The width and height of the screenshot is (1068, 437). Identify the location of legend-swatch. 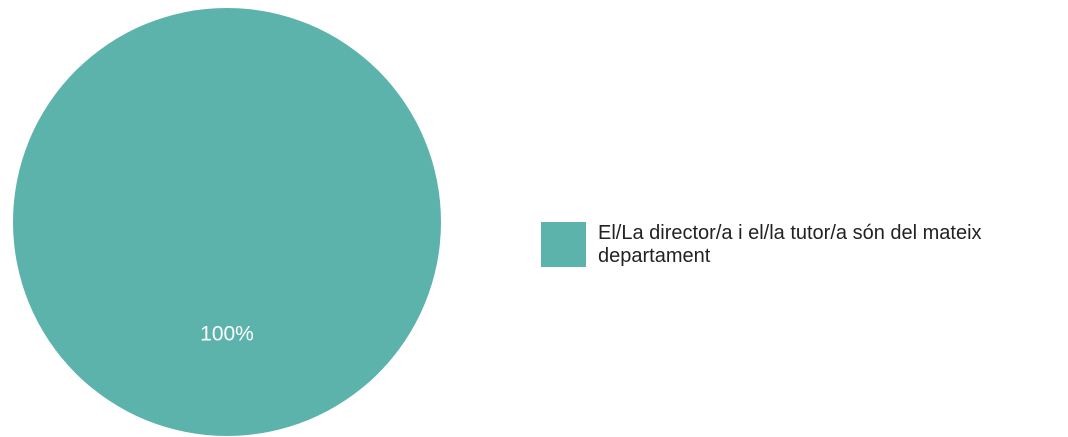
(563, 244).